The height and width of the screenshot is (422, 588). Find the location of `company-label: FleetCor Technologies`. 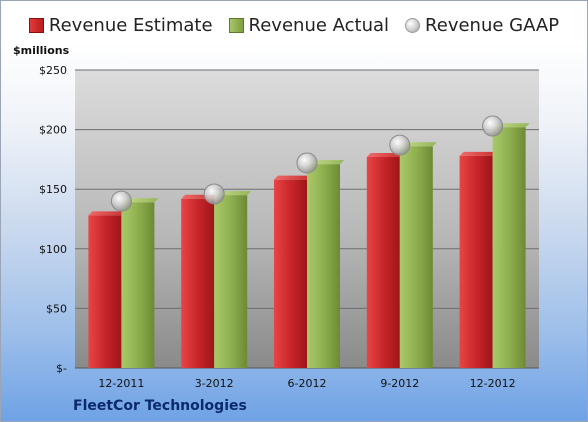

company-label: FleetCor Technologies is located at coordinates (160, 406).